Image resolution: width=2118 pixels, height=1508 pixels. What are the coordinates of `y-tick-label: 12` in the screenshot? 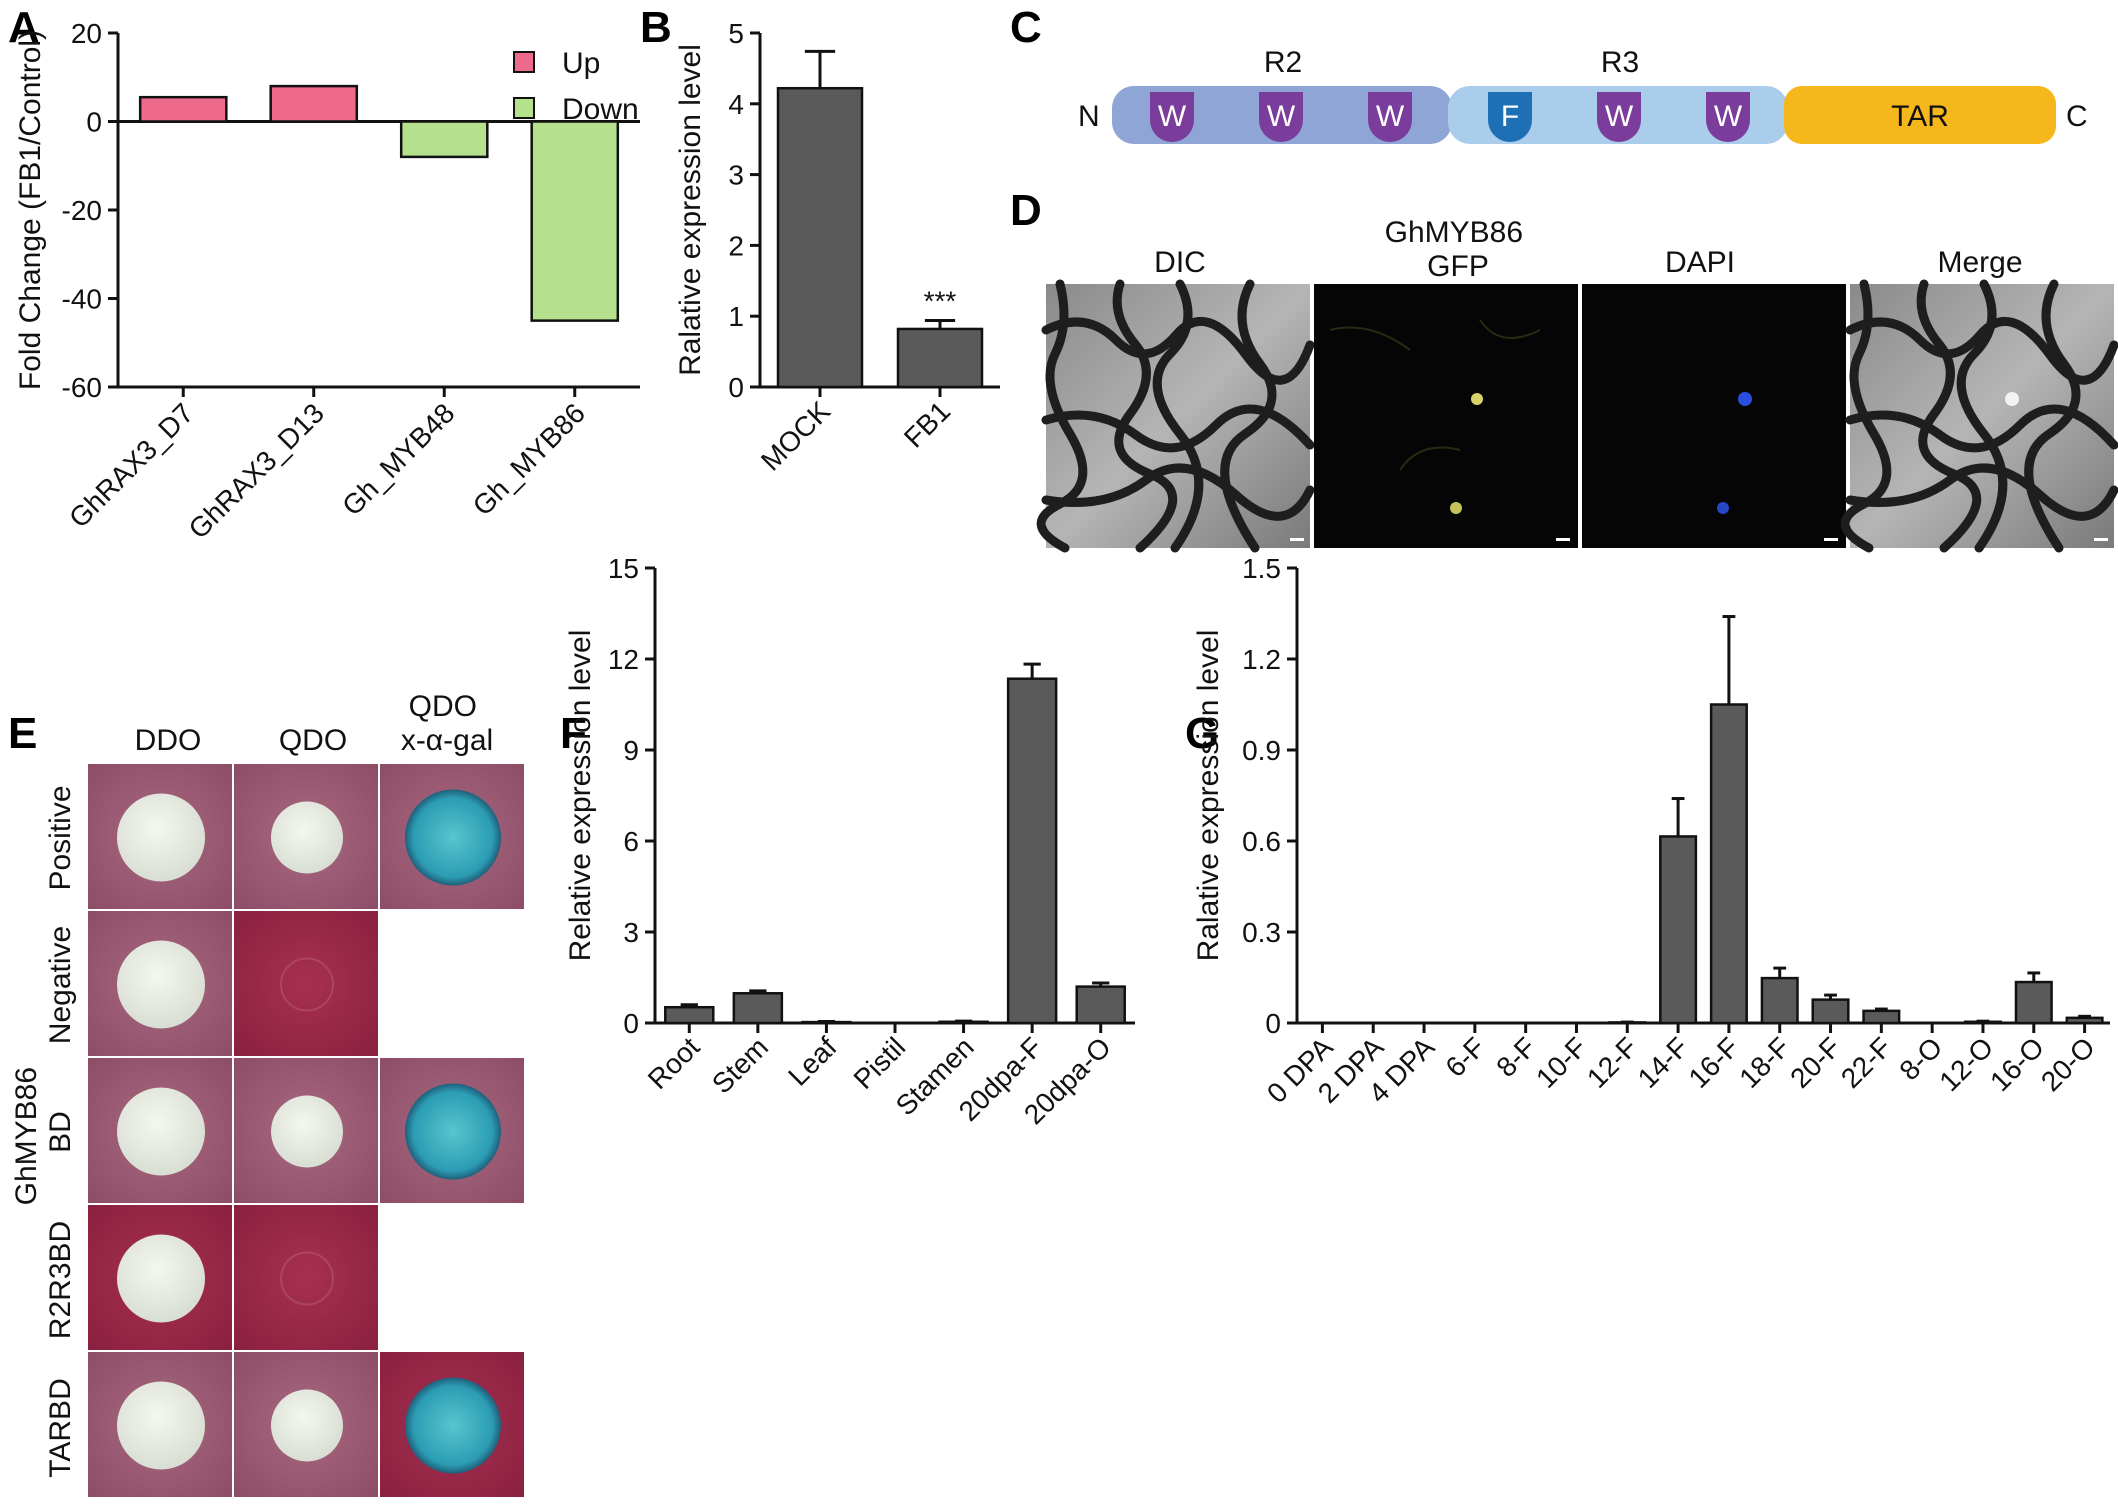 It's located at (623, 659).